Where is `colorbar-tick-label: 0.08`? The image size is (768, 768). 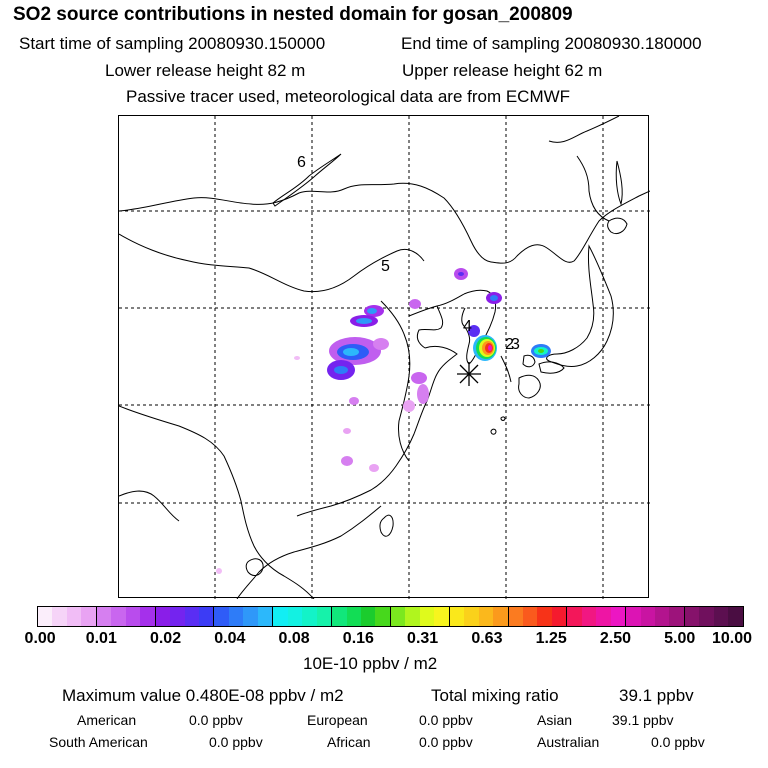 colorbar-tick-label: 0.08 is located at coordinates (294, 638).